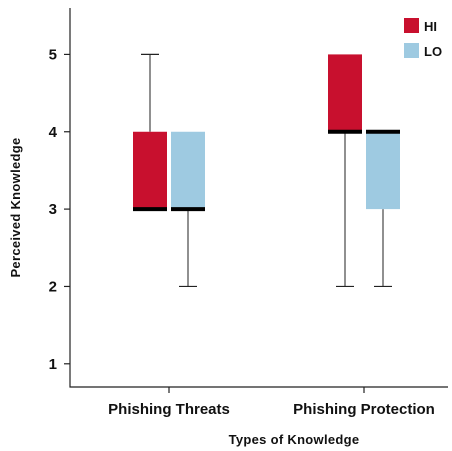 This screenshot has width=452, height=451. I want to click on y-tick-label: 1, so click(53, 364).